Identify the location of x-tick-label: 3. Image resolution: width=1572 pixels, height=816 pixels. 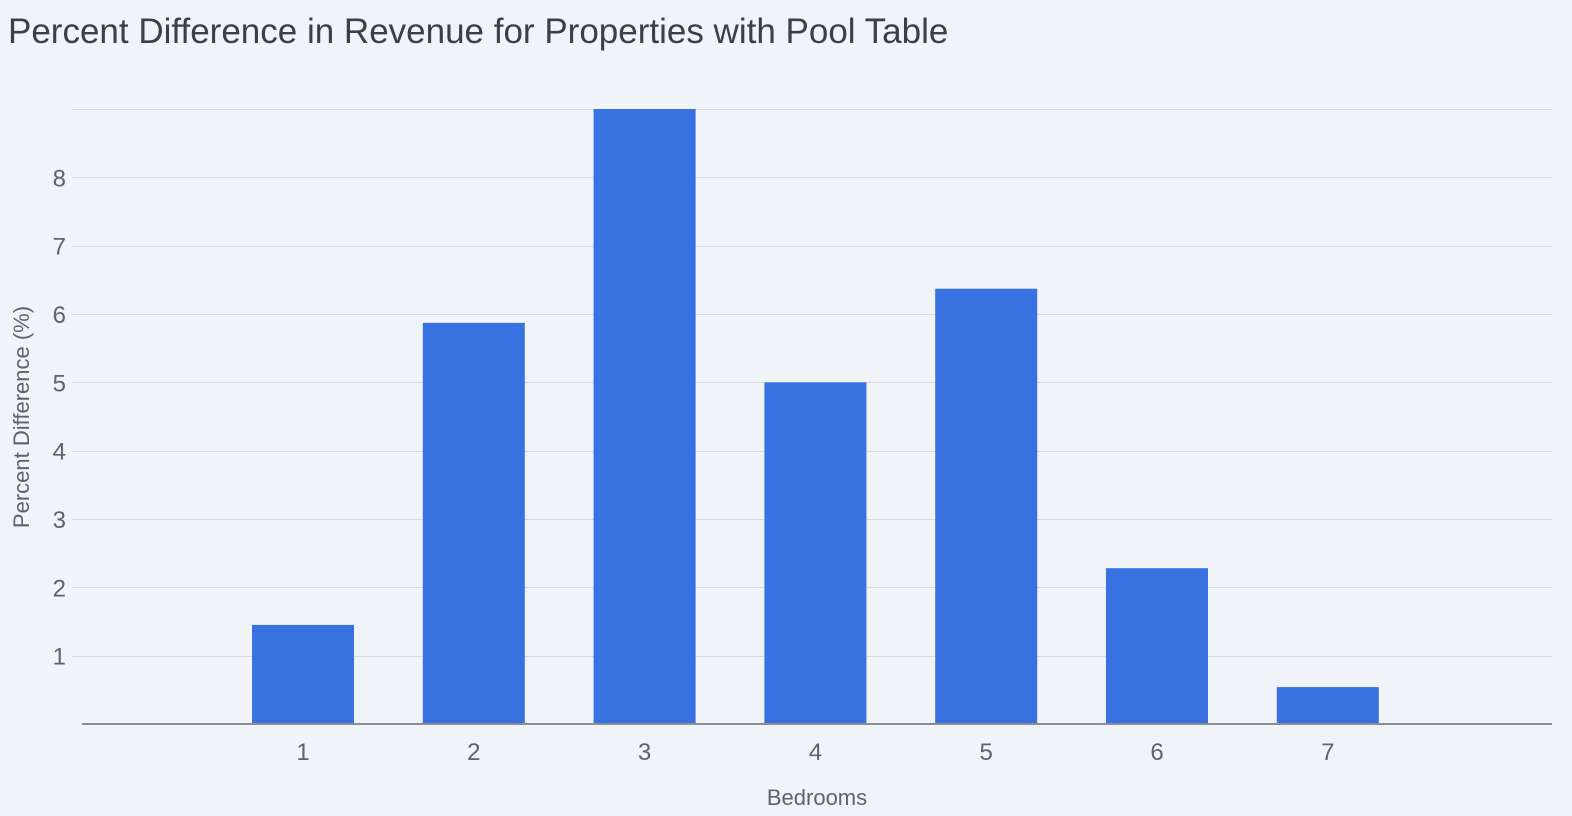
(644, 752).